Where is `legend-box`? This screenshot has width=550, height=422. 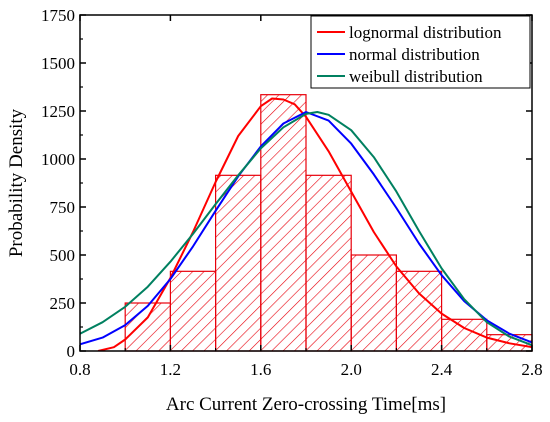 legend-box is located at coordinates (420, 52).